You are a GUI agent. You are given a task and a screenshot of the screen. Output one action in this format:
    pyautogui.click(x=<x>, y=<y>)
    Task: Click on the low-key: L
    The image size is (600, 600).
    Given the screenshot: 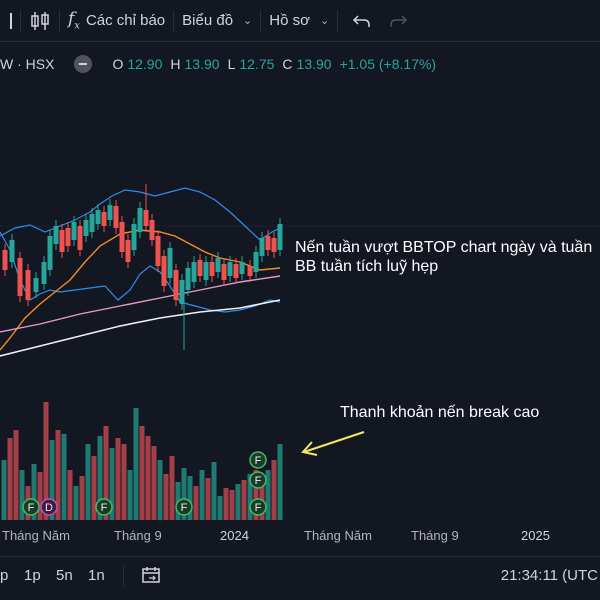 What is the action you would take?
    pyautogui.click(x=231, y=64)
    